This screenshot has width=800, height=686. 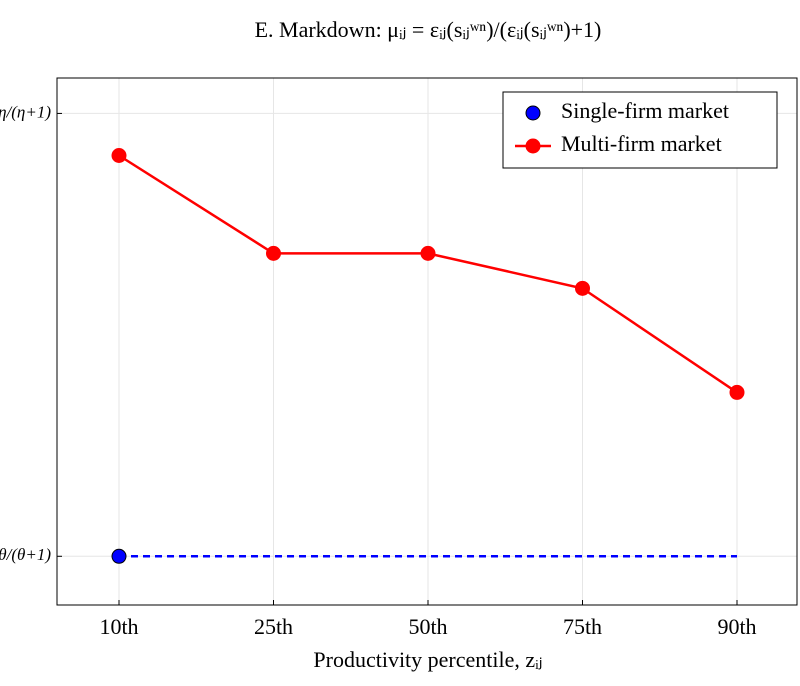 What do you see at coordinates (645, 110) in the screenshot?
I see `legend-label: Single-firm market` at bounding box center [645, 110].